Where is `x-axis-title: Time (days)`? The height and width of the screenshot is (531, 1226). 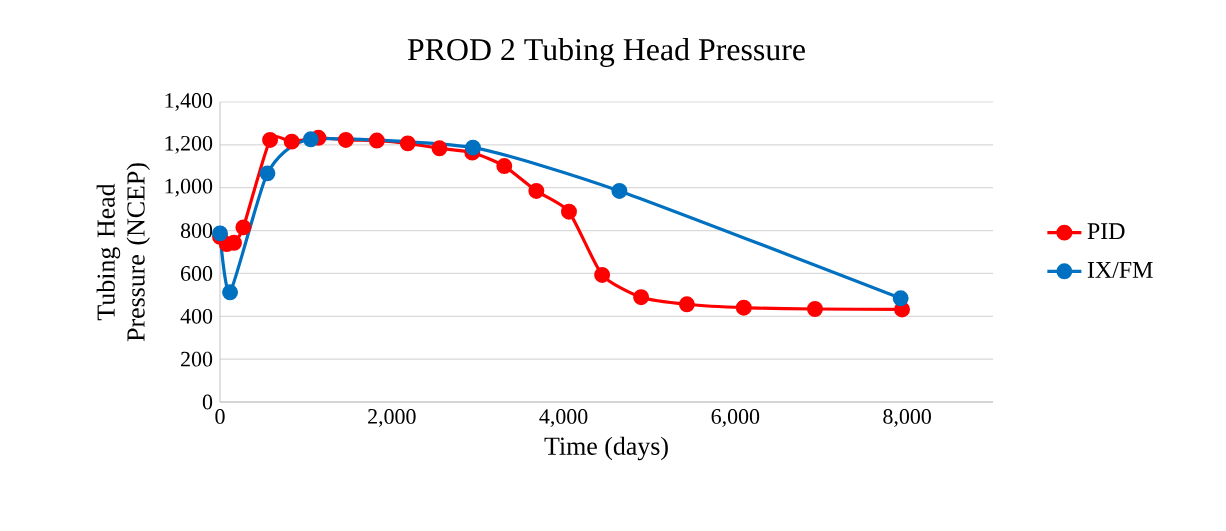 x-axis-title: Time (days) is located at coordinates (606, 448).